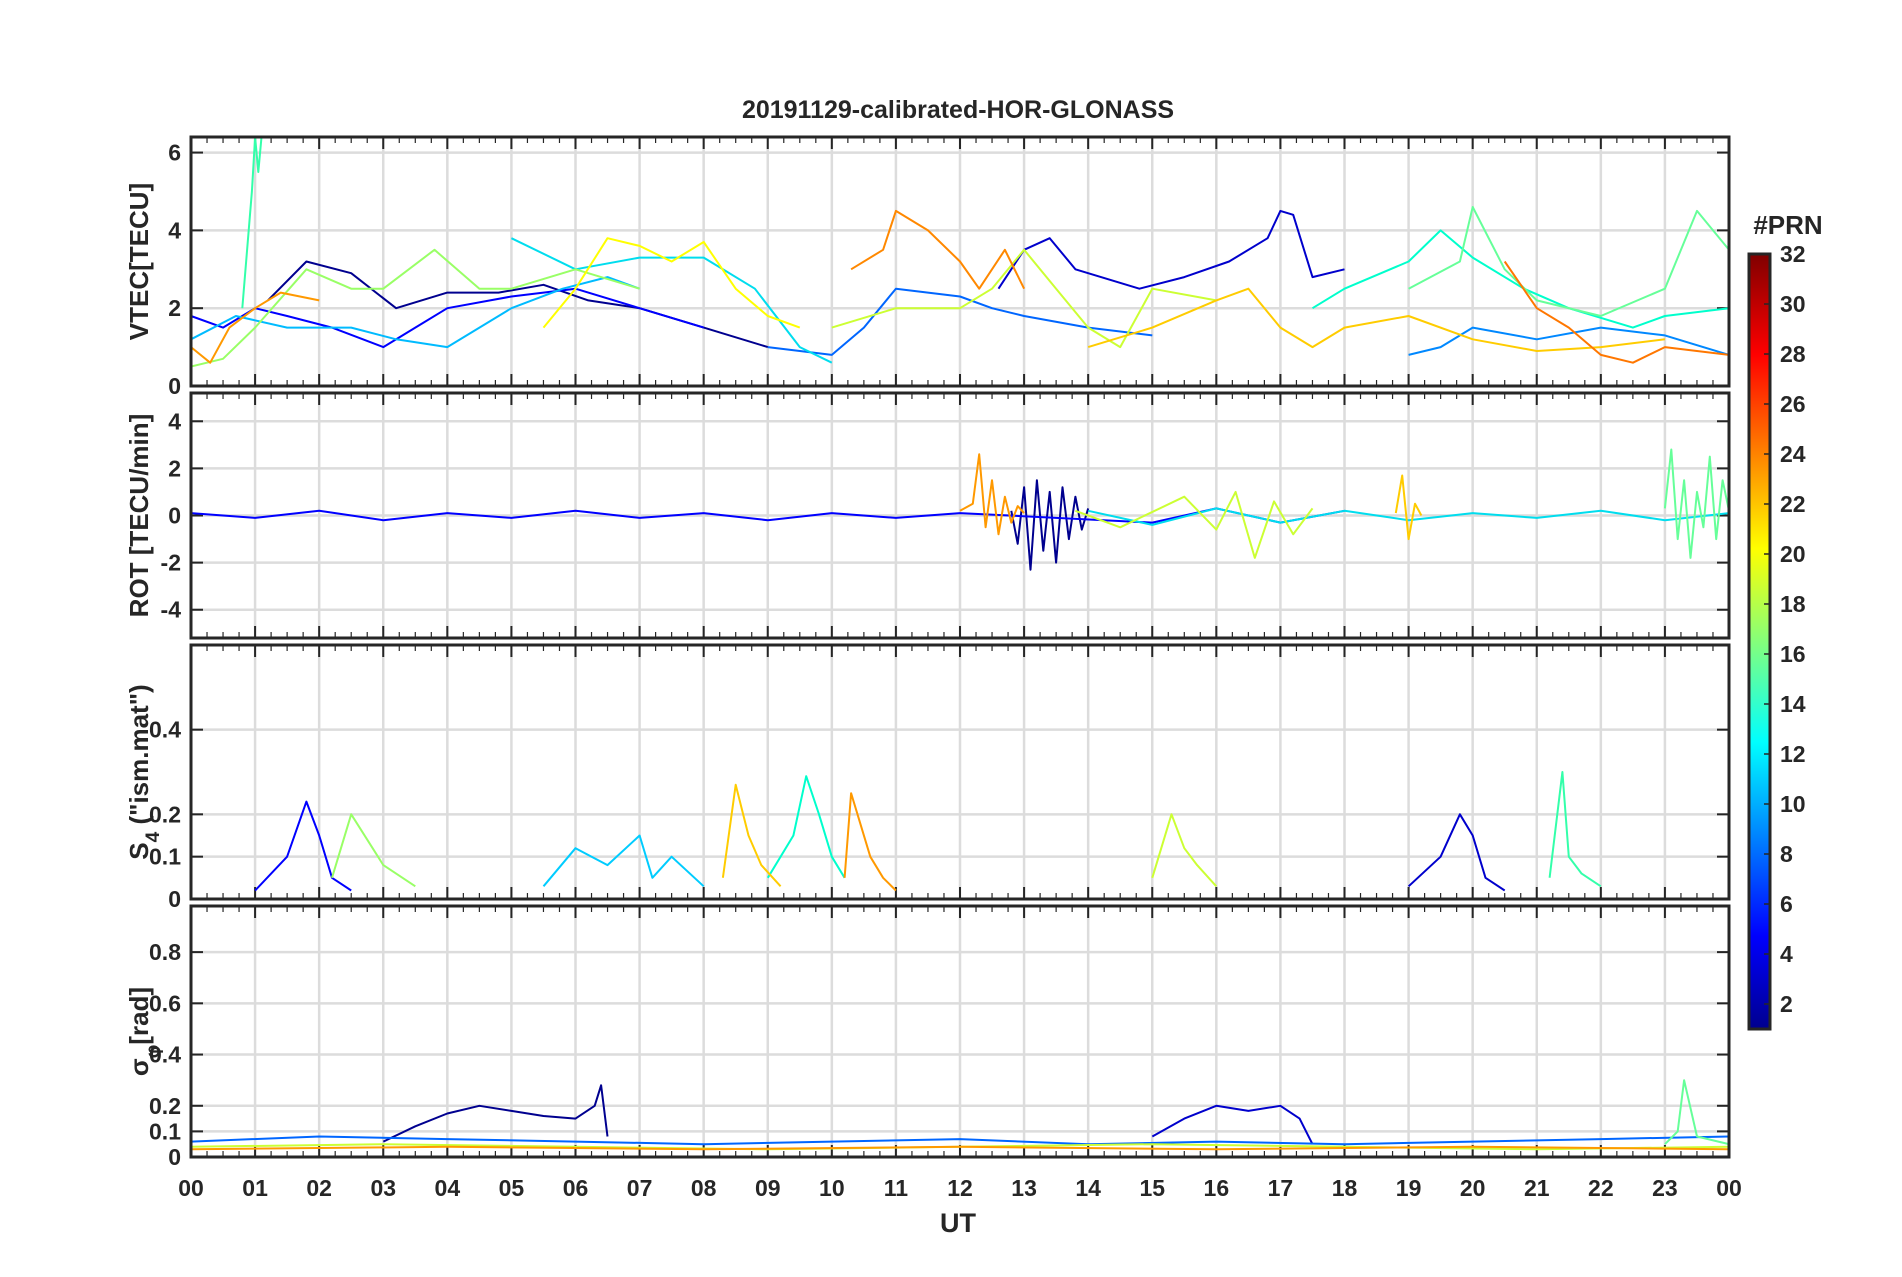  What do you see at coordinates (1152, 1188) in the screenshot?
I see `x-tick-label: 15` at bounding box center [1152, 1188].